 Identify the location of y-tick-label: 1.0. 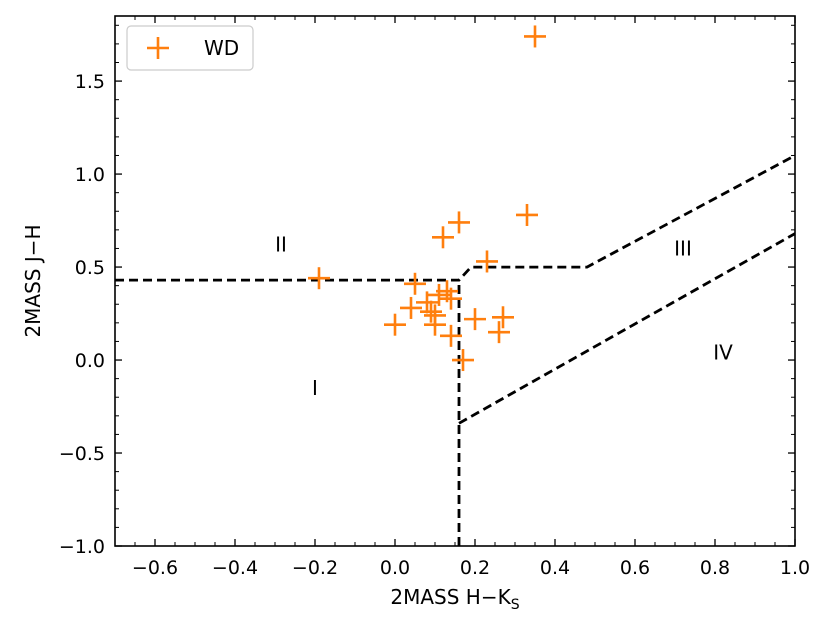
(90, 175).